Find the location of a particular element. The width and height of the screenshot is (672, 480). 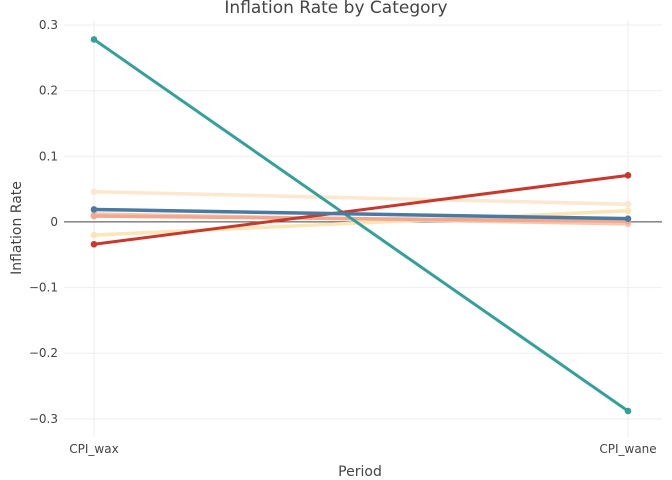

y-tick-label: 0.3 is located at coordinates (48, 25).